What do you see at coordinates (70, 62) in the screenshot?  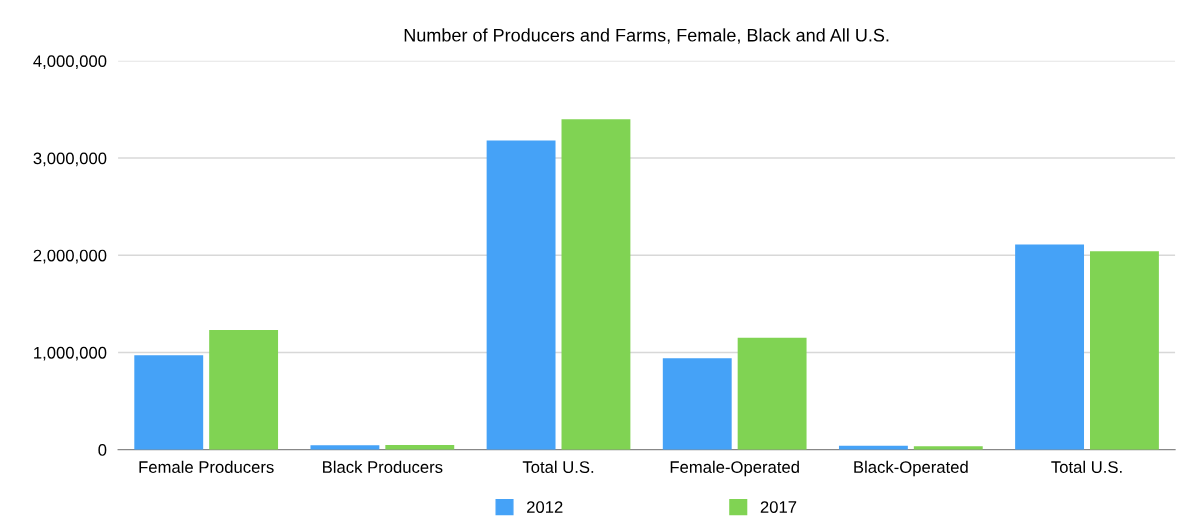 I see `y-tick-label: 4,000,000` at bounding box center [70, 62].